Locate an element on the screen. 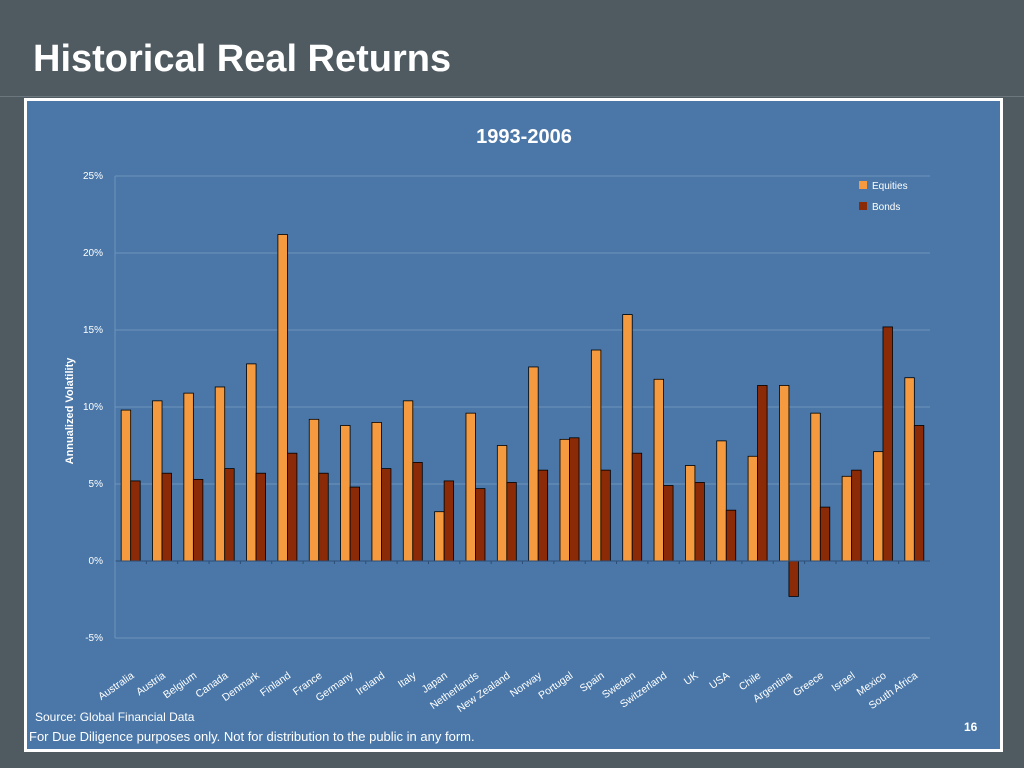  legend: Equities Bonds is located at coordinates (883, 197).